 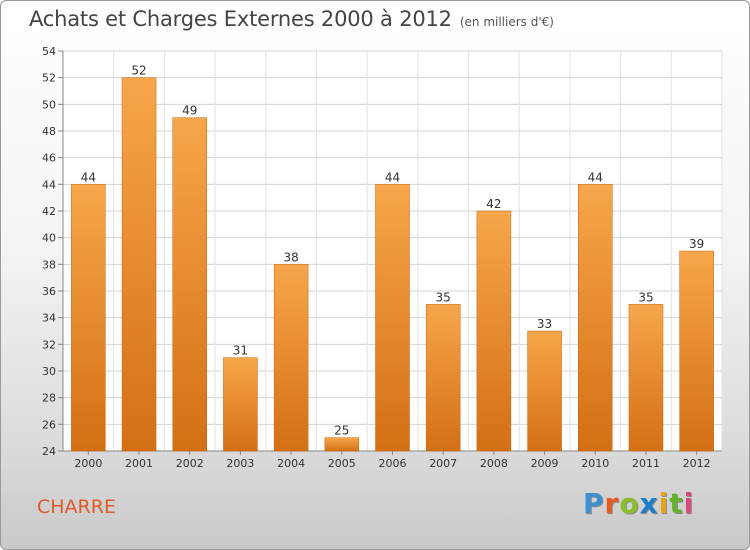 I want to click on y-tick-label: 32, so click(x=49, y=344).